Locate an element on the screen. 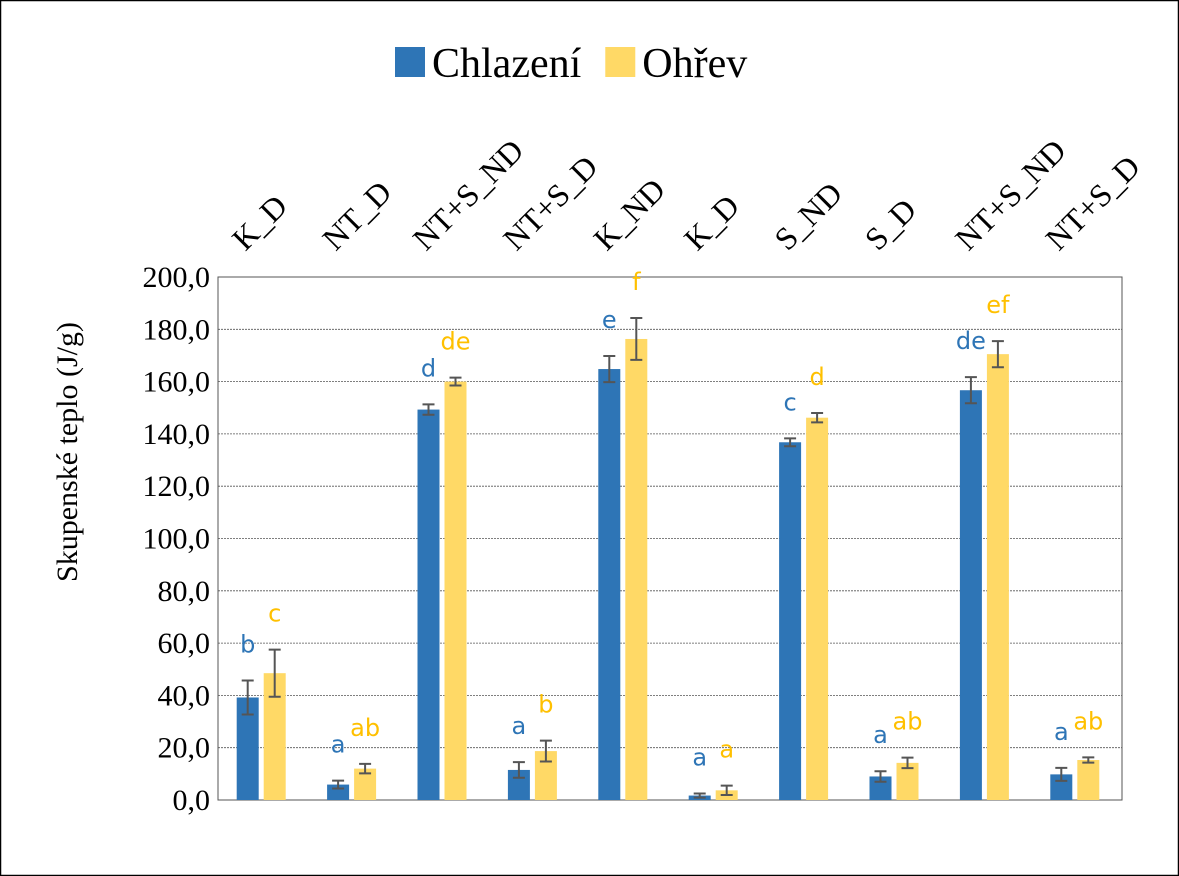 The height and width of the screenshot is (876, 1179). legend-label: Ohřev is located at coordinates (694, 64).